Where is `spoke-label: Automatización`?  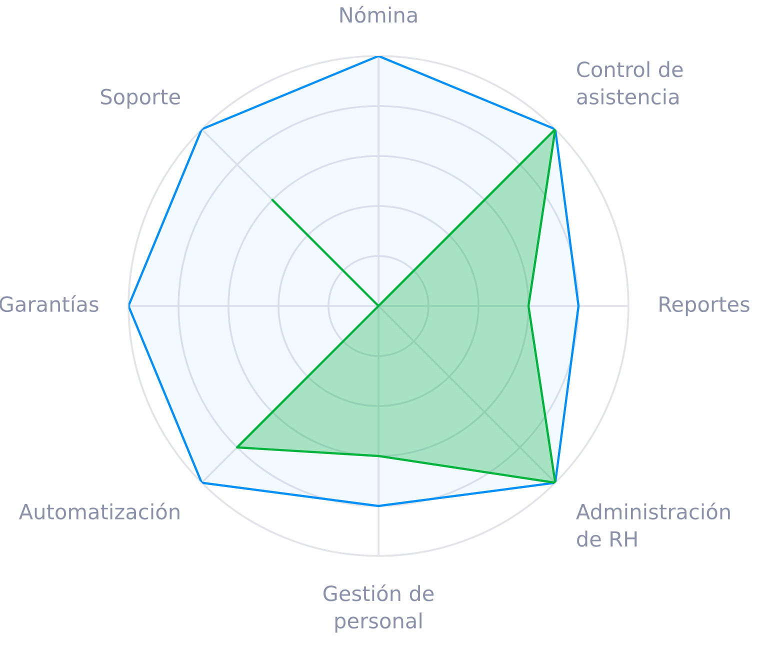
spoke-label: Automatización is located at coordinates (99, 511).